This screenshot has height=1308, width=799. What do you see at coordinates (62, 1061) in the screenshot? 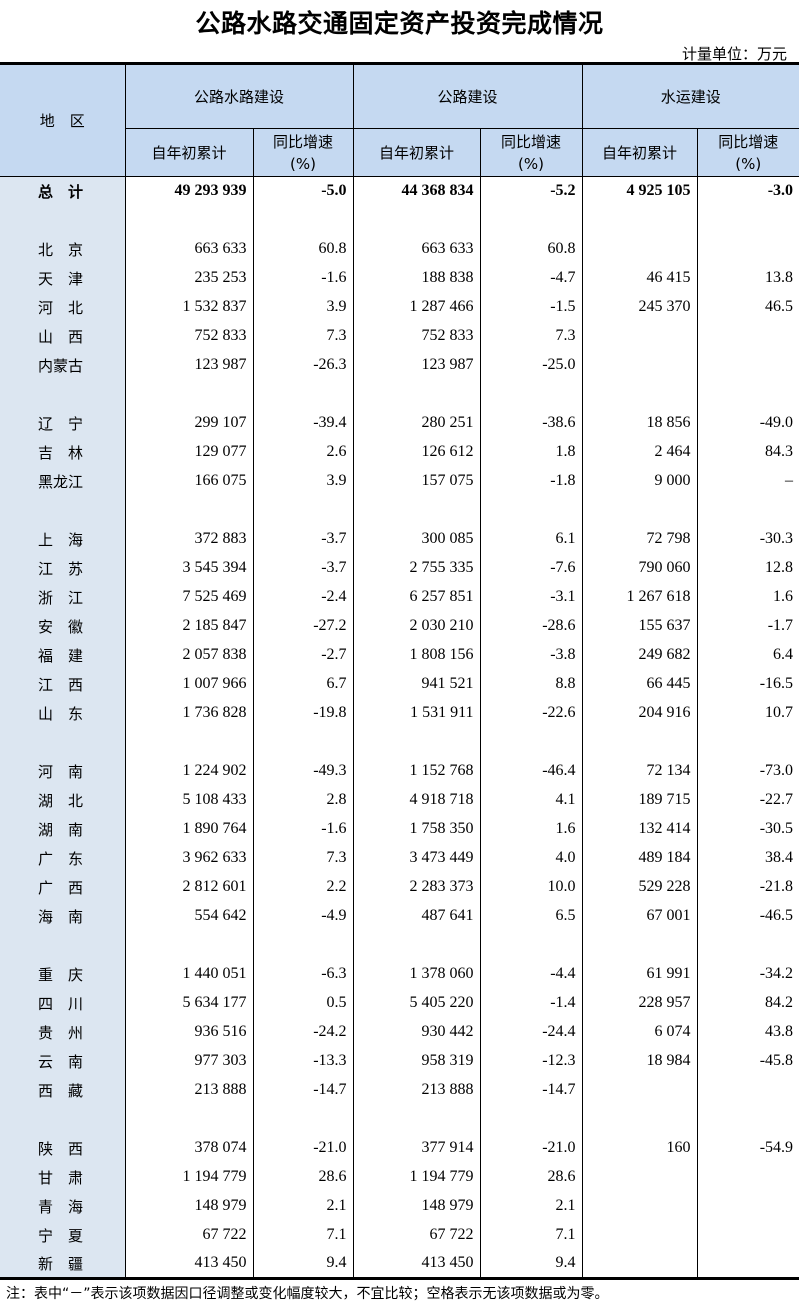
I see `region-cell: 云 南` at bounding box center [62, 1061].